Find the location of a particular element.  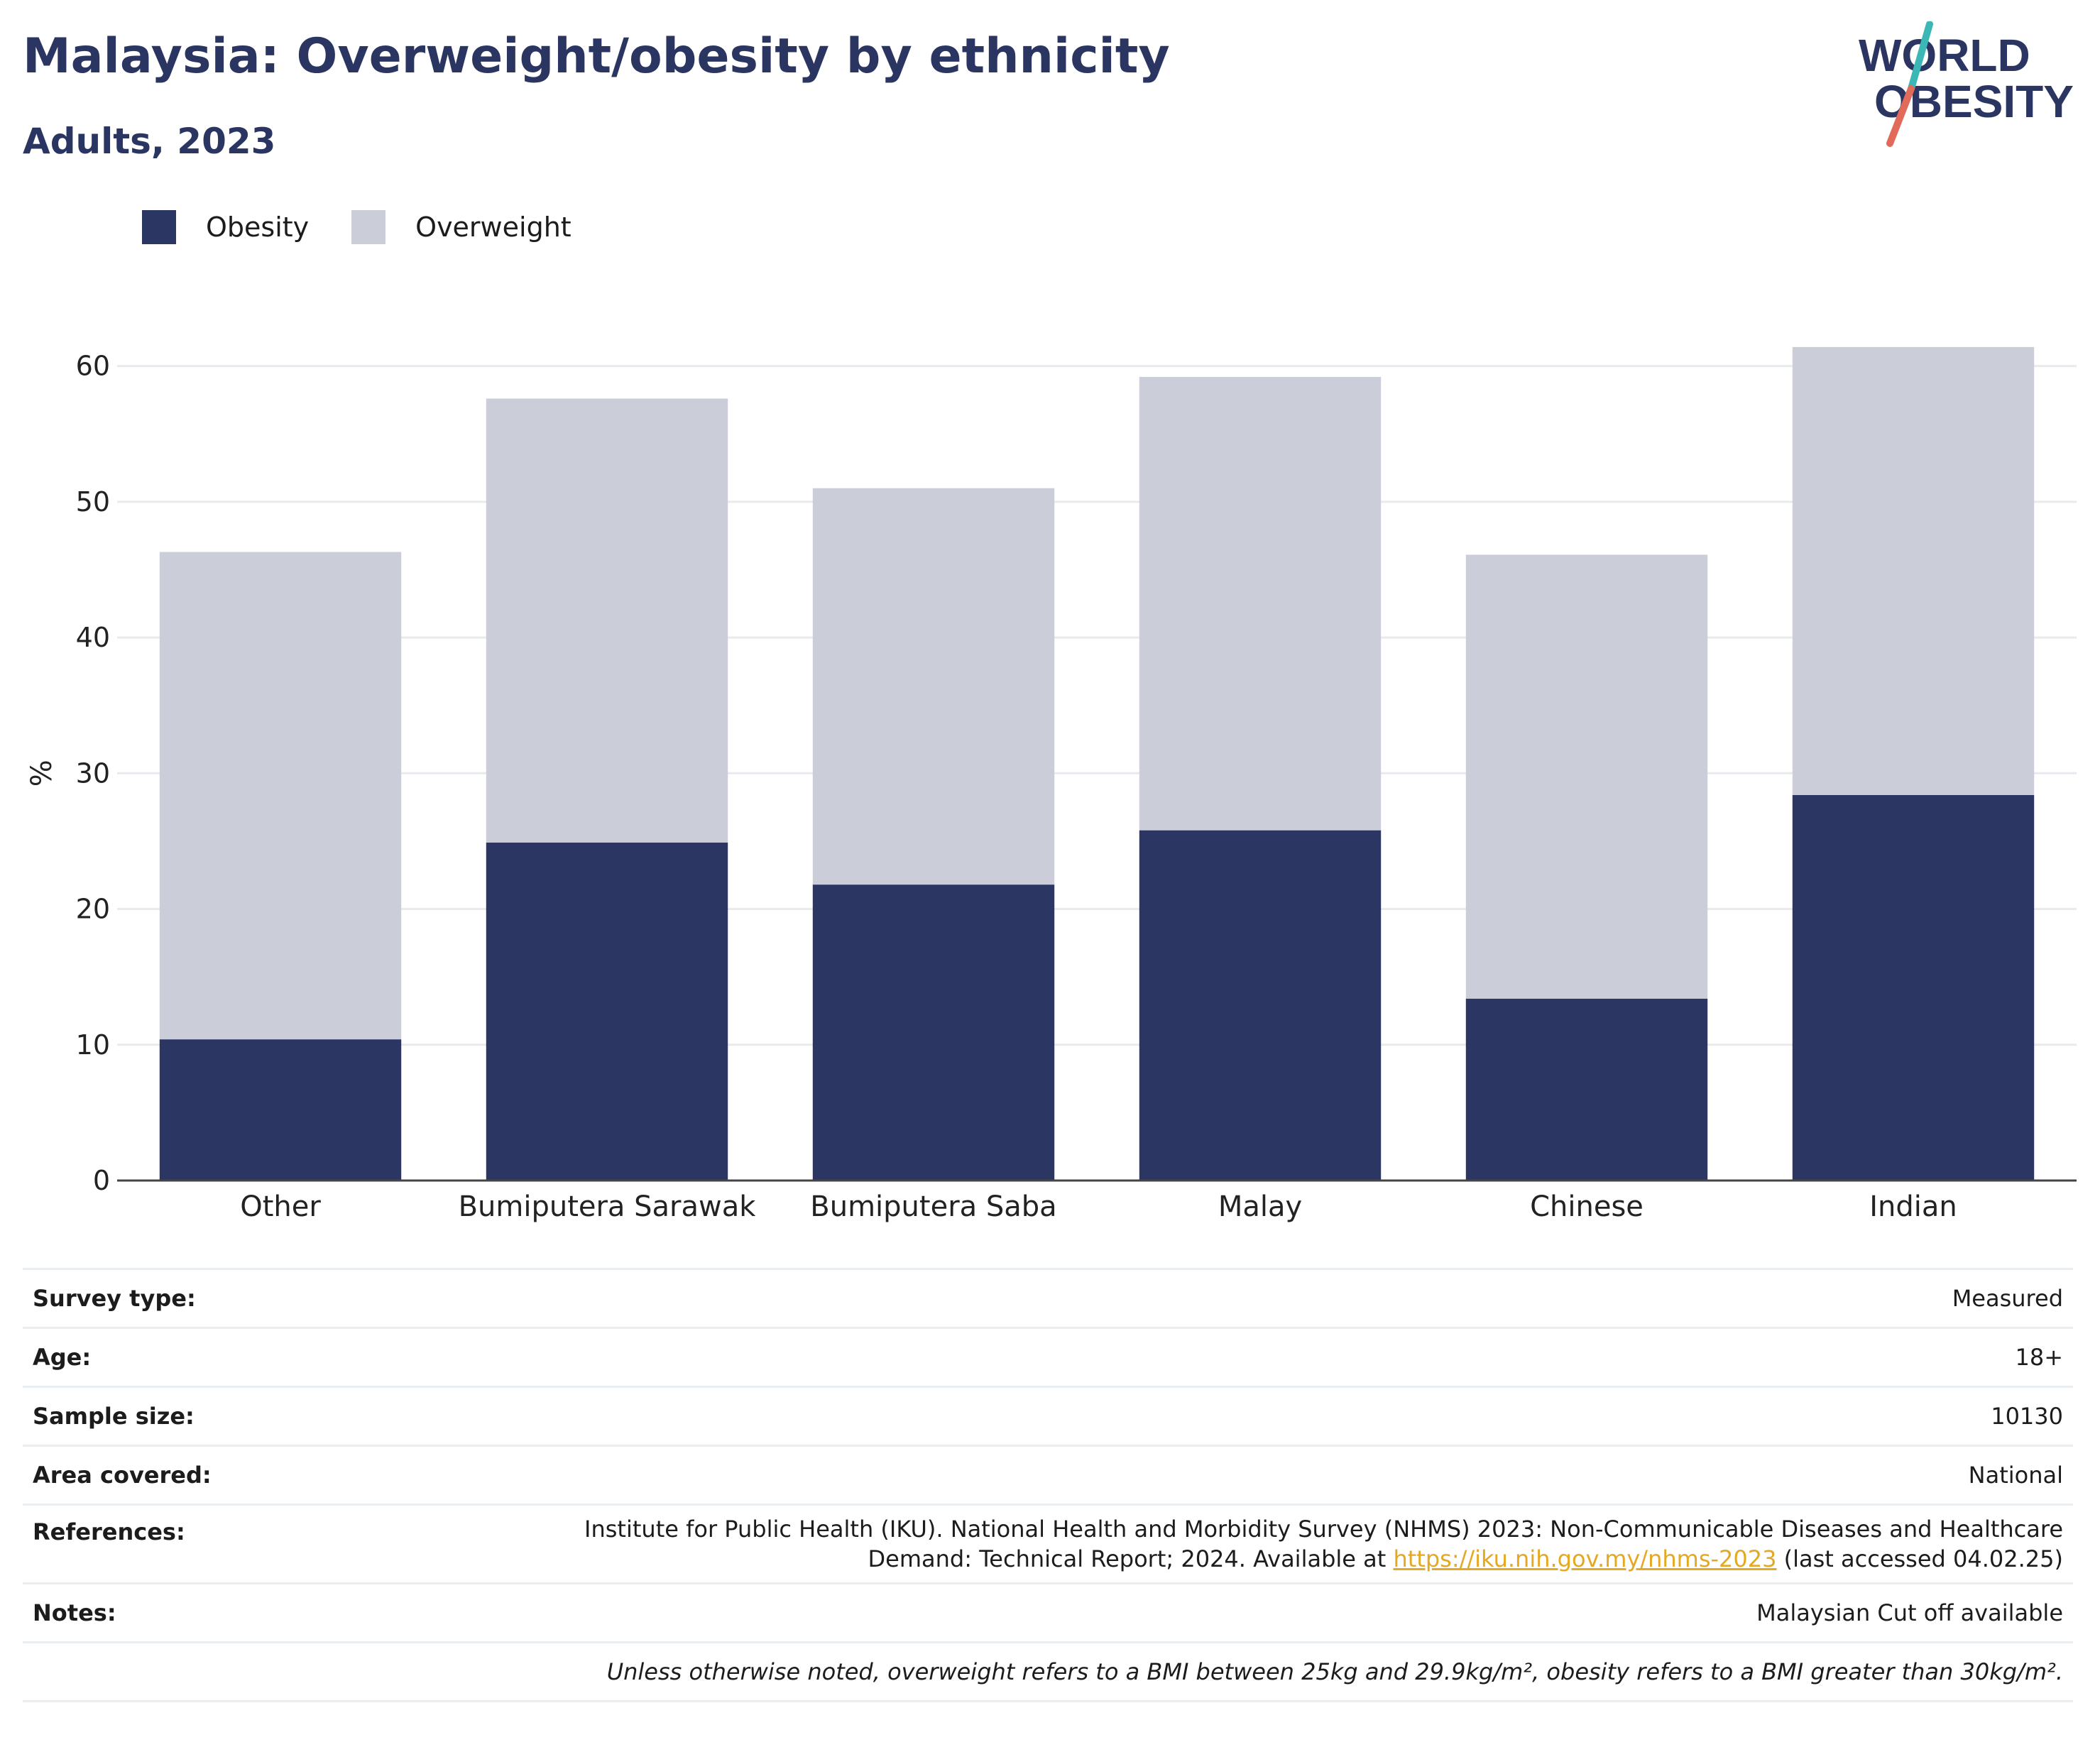

x-tick-label: Indian is located at coordinates (1913, 1206).